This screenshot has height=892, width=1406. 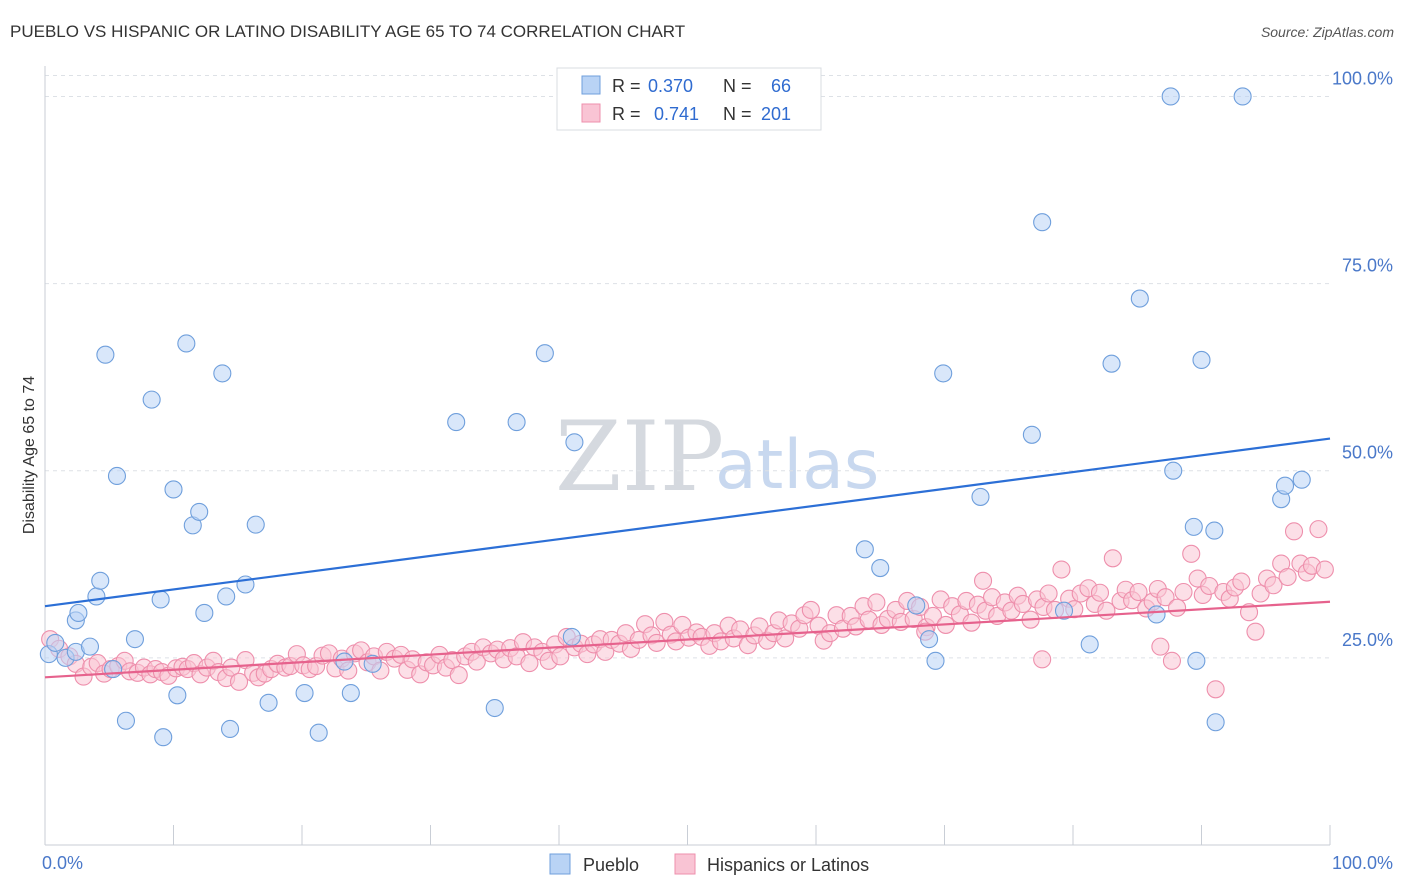 I want to click on stats-legend: R = 0.370 N = 66 R = 0.741 N = 201, so click(x=689, y=99).